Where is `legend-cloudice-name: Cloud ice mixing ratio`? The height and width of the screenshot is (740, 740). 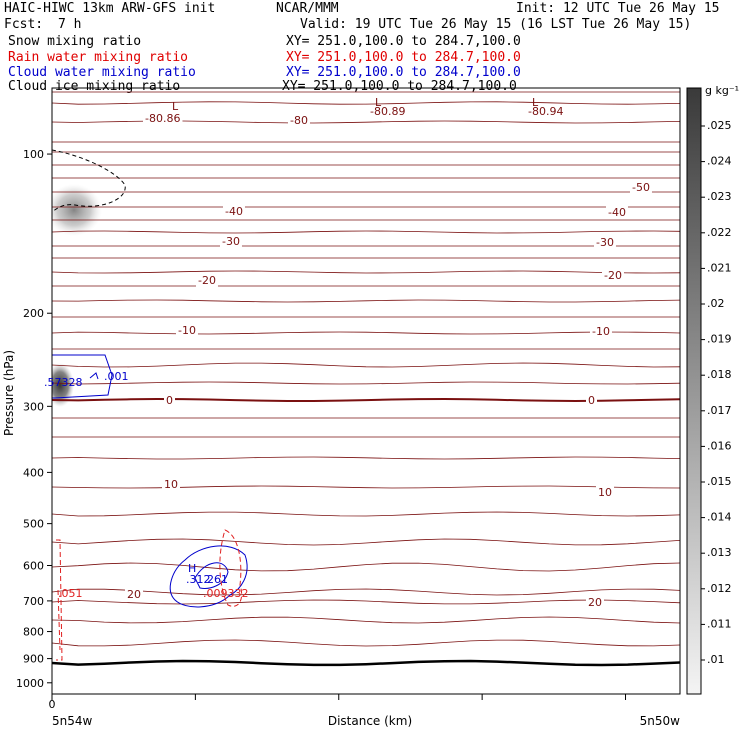
legend-cloudice-name: Cloud ice mixing ratio is located at coordinates (94, 86).